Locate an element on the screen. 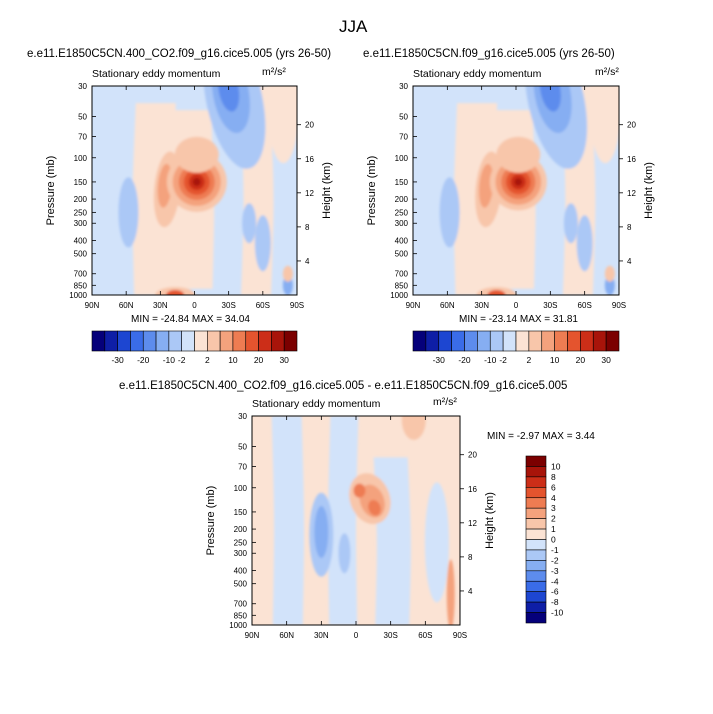 The image size is (713, 714). p3-htick-label: 20 is located at coordinates (472, 455).